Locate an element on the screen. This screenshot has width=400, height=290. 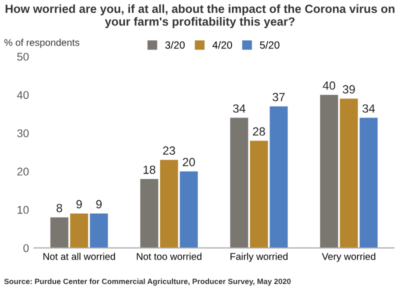
data-label: 39 is located at coordinates (348, 89).